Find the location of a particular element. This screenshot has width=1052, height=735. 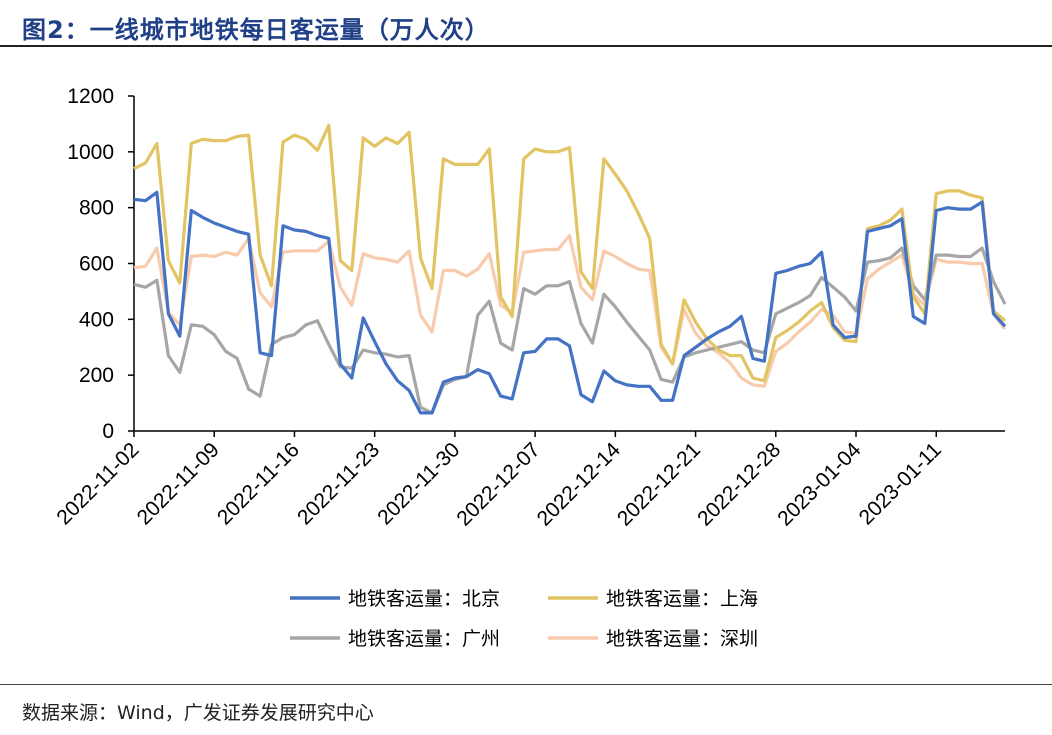

legend-label: 地铁客运量：深圳 is located at coordinates (682, 639).